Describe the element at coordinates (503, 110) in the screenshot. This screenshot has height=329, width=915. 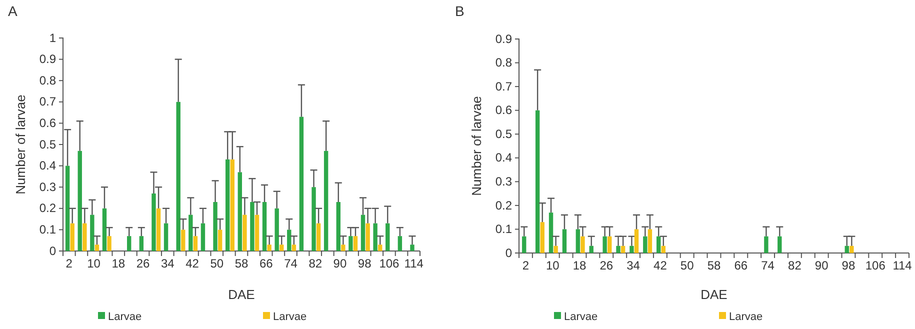
I see `y-tick-label: 0.6` at that location.